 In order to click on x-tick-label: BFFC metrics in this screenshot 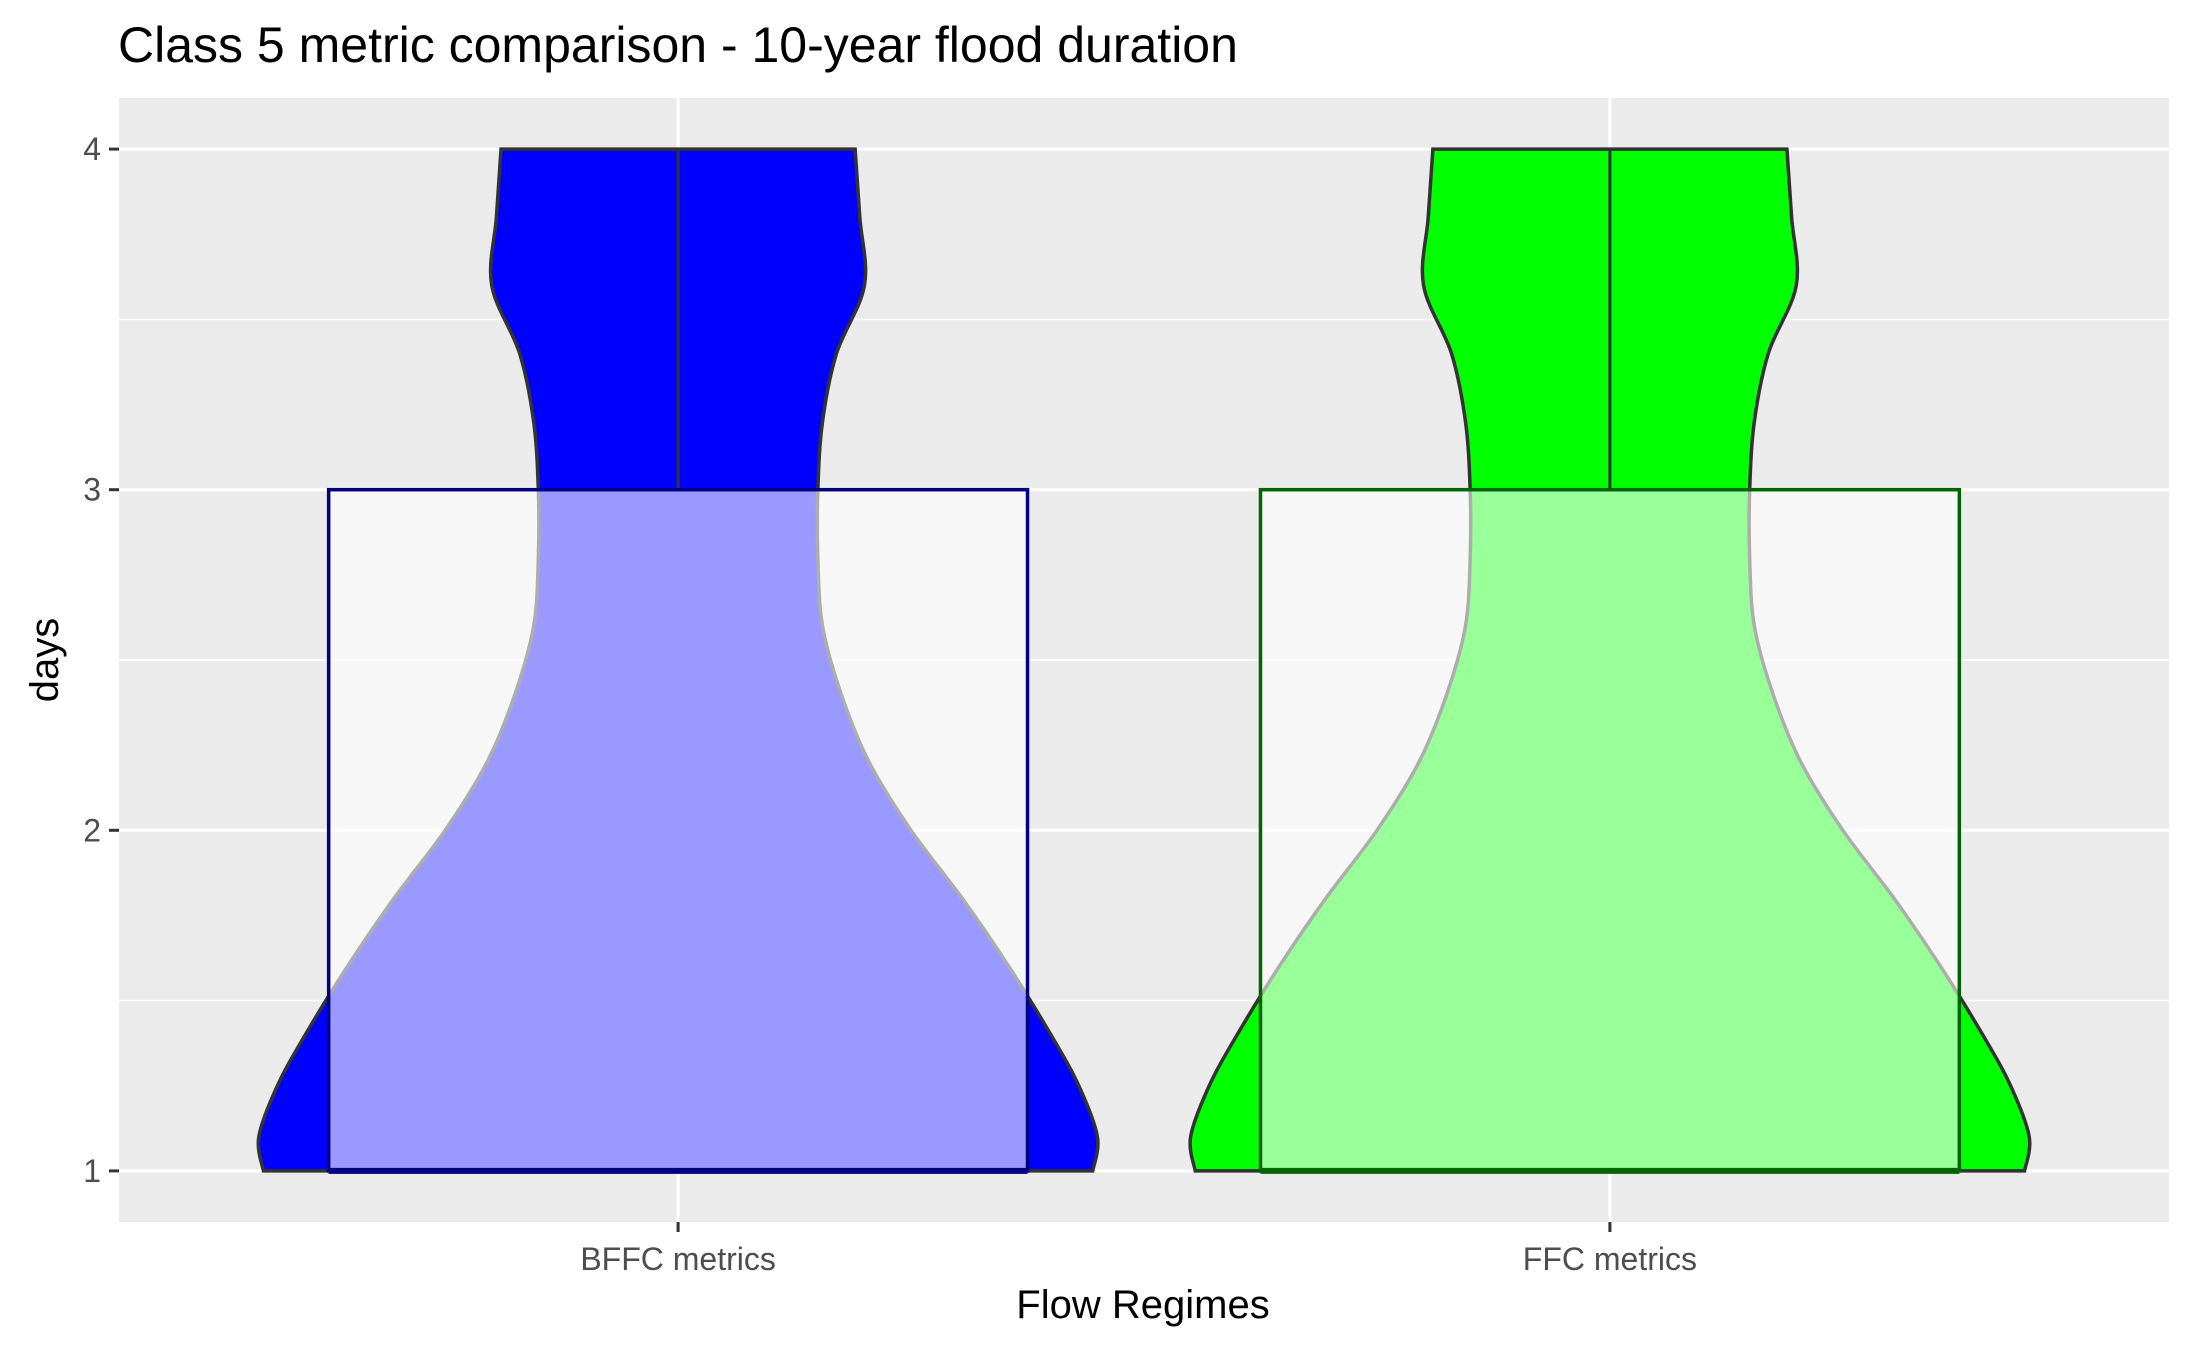, I will do `click(678, 1259)`.